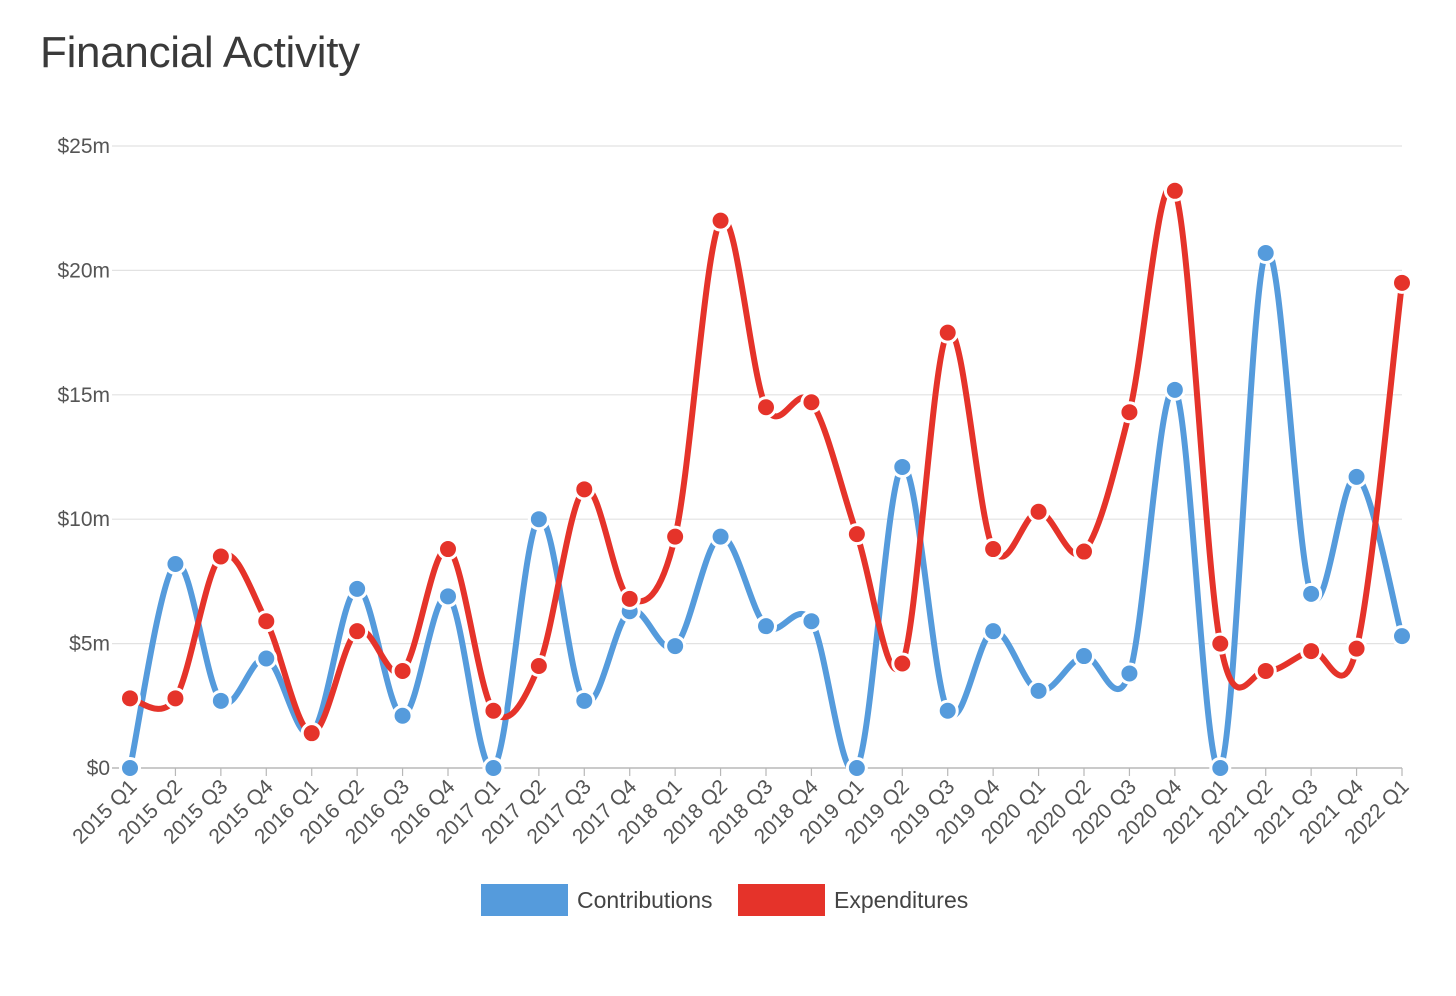 The height and width of the screenshot is (996, 1456). I want to click on legend-label-expenditures: Expenditures, so click(901, 900).